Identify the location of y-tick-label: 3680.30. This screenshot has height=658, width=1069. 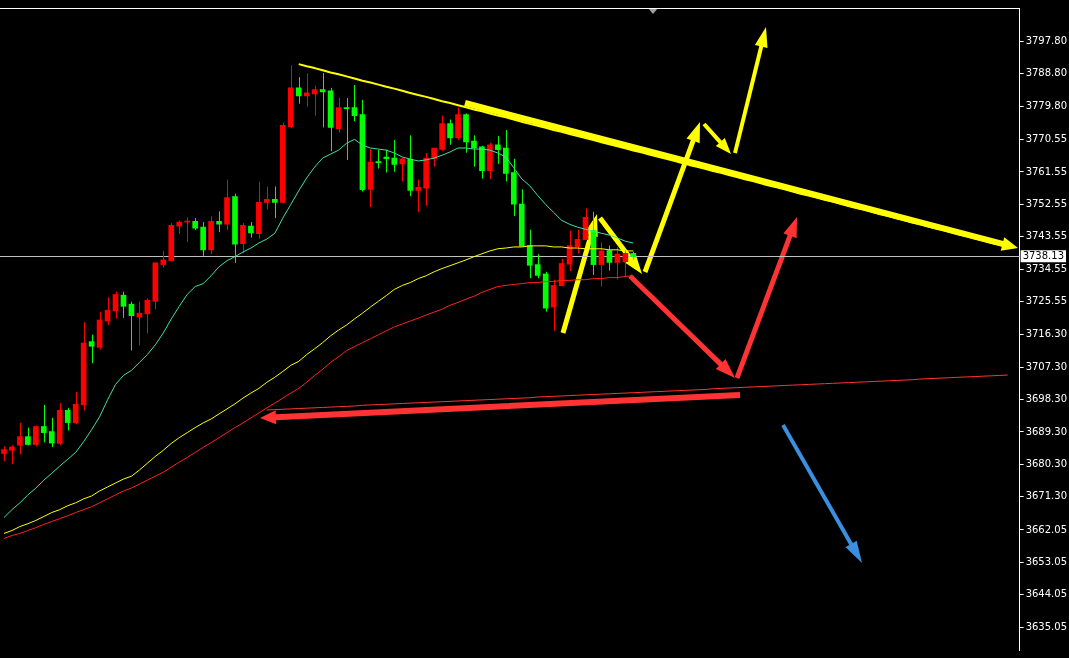
(1046, 463).